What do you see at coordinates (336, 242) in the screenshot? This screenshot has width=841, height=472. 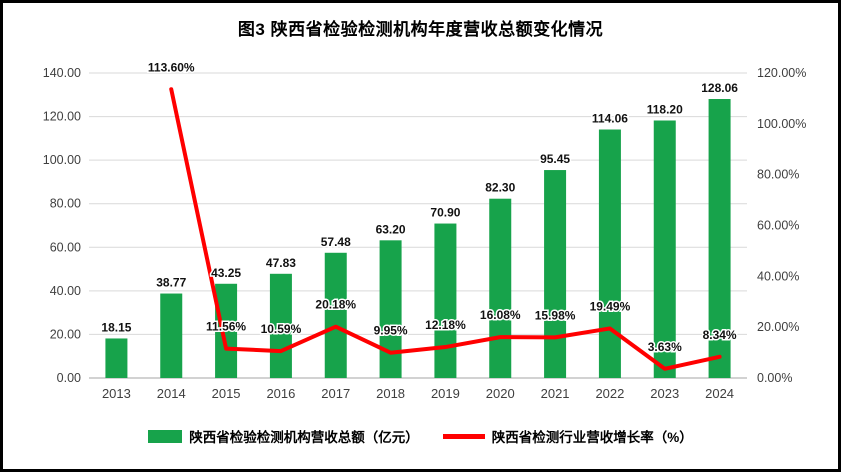 I see `bar-value-label: 57.48` at bounding box center [336, 242].